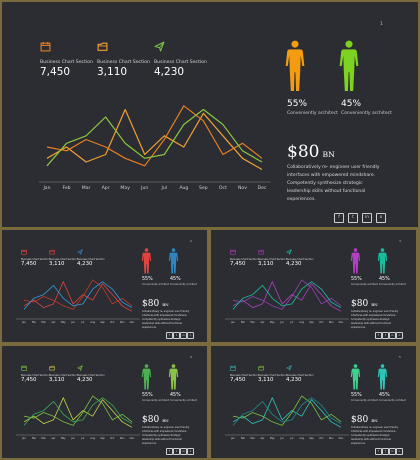  What do you see at coordinates (242, 322) in the screenshot?
I see `x-tick-label: Feb` at bounding box center [242, 322].